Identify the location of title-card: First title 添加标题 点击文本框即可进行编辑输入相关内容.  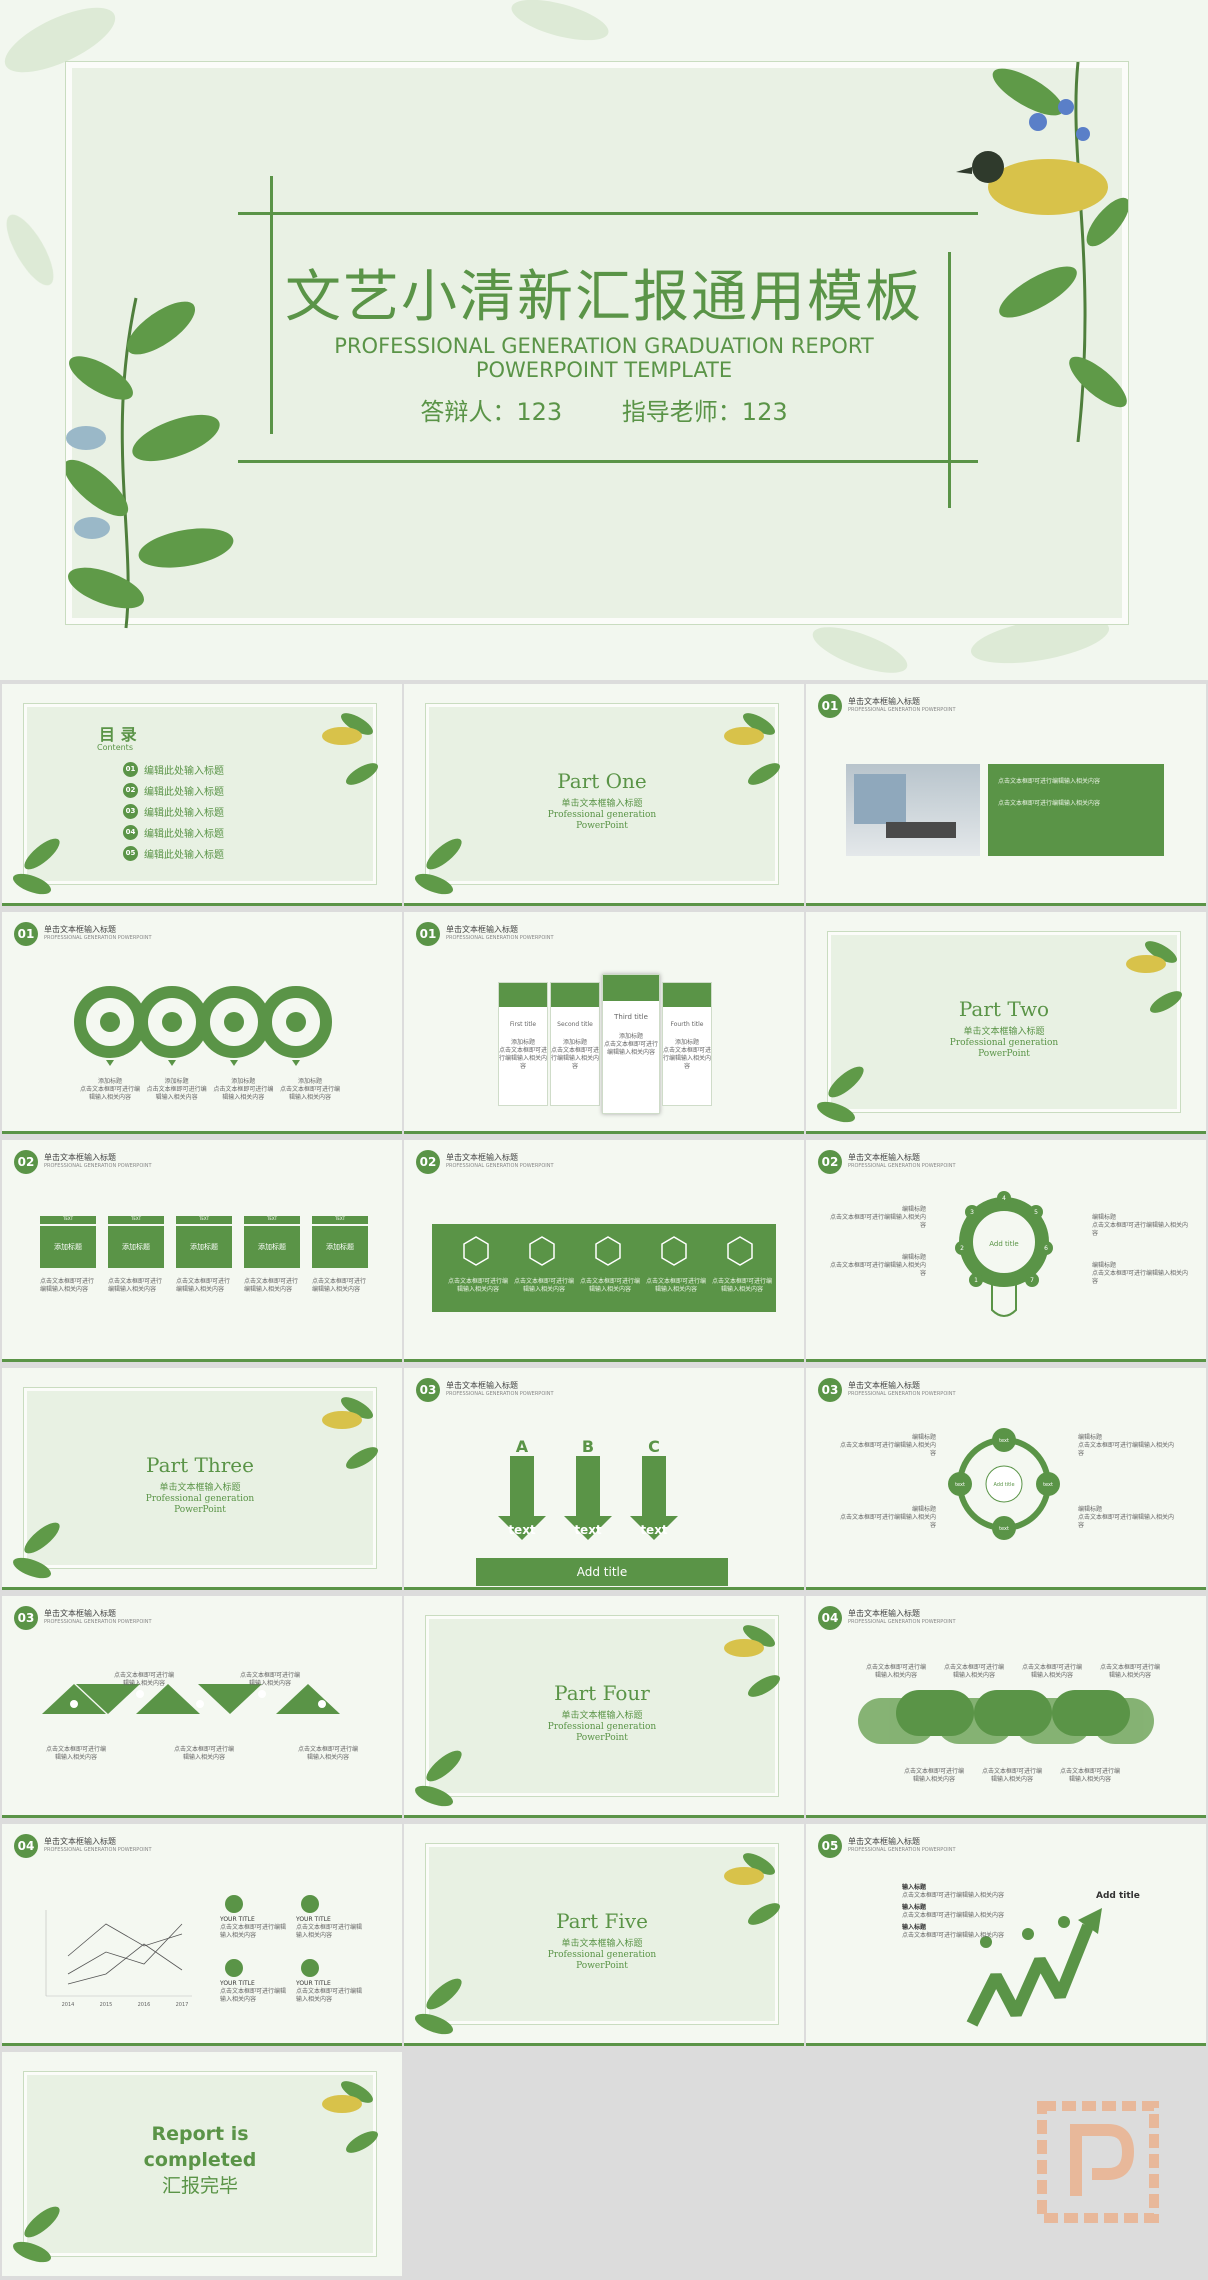
(523, 1044).